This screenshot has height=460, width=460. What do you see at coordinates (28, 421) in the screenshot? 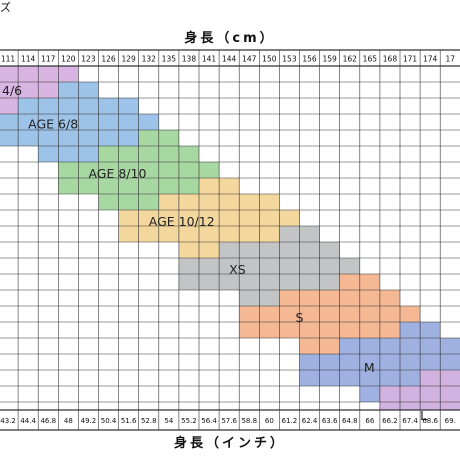
I see `inch-tick-label: 44.4` at bounding box center [28, 421].